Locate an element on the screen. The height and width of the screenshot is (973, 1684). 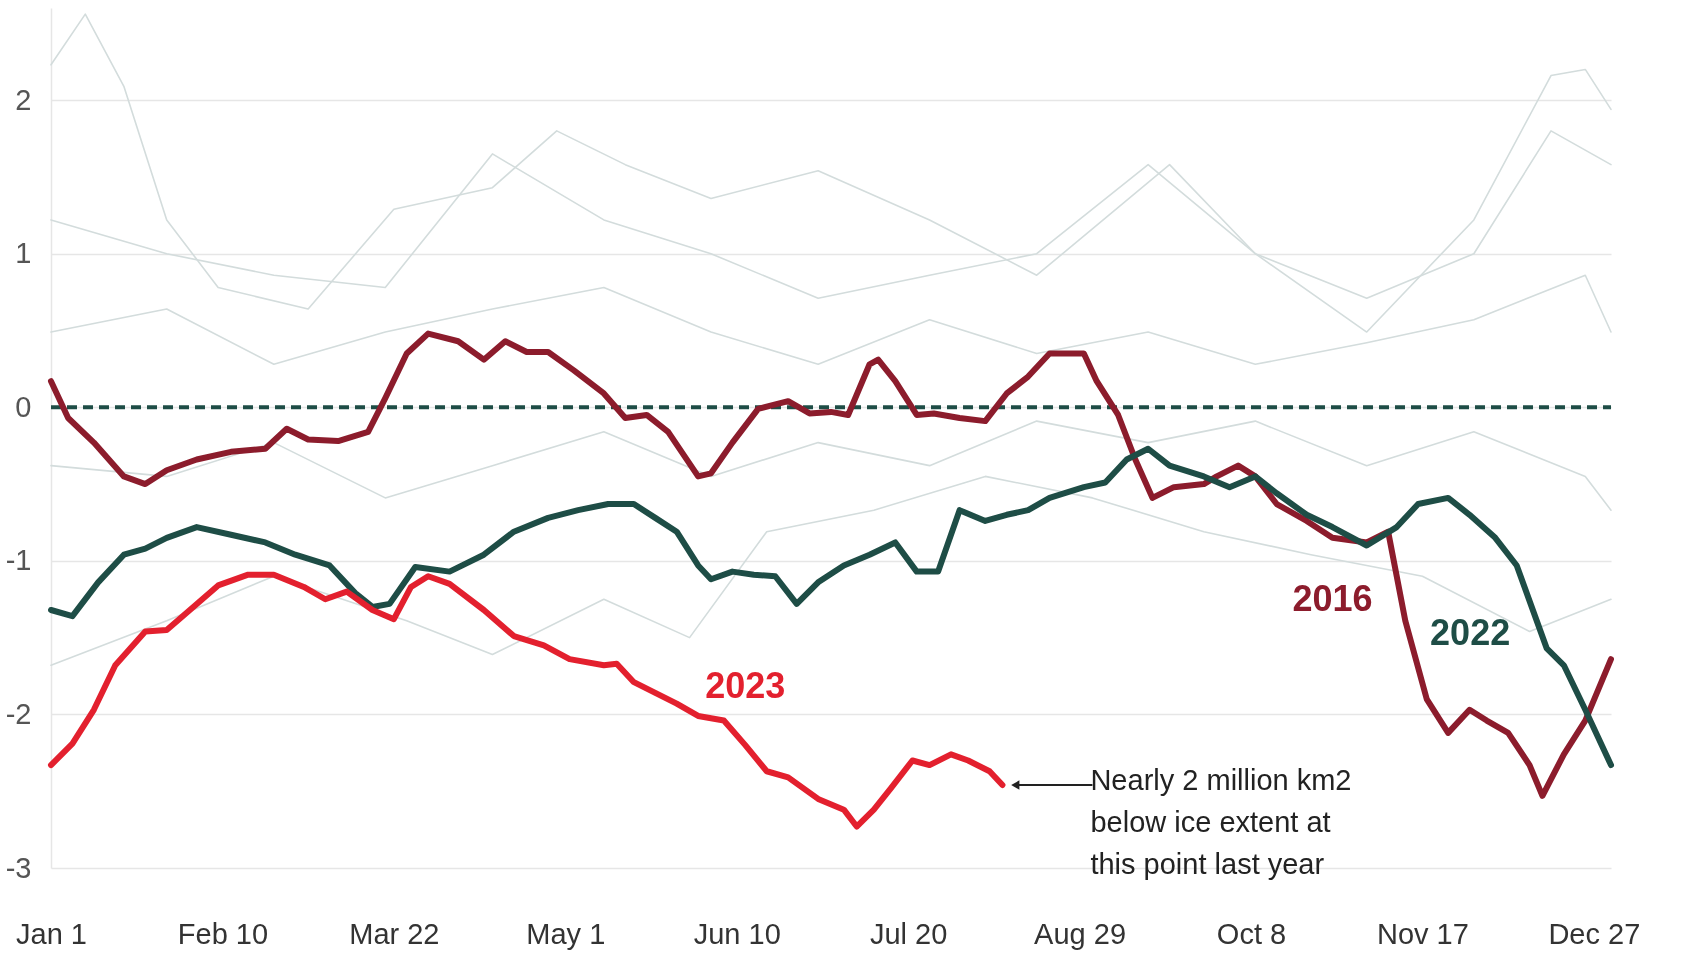
y-tick-label: -2 is located at coordinates (18, 713).